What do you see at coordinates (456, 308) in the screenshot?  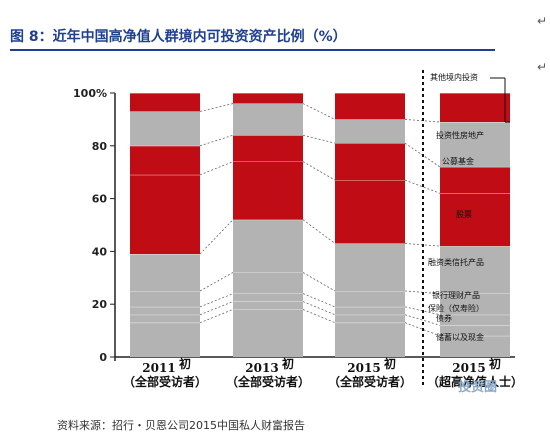 I see `series-annotation: 保险（仅寿险）` at bounding box center [456, 308].